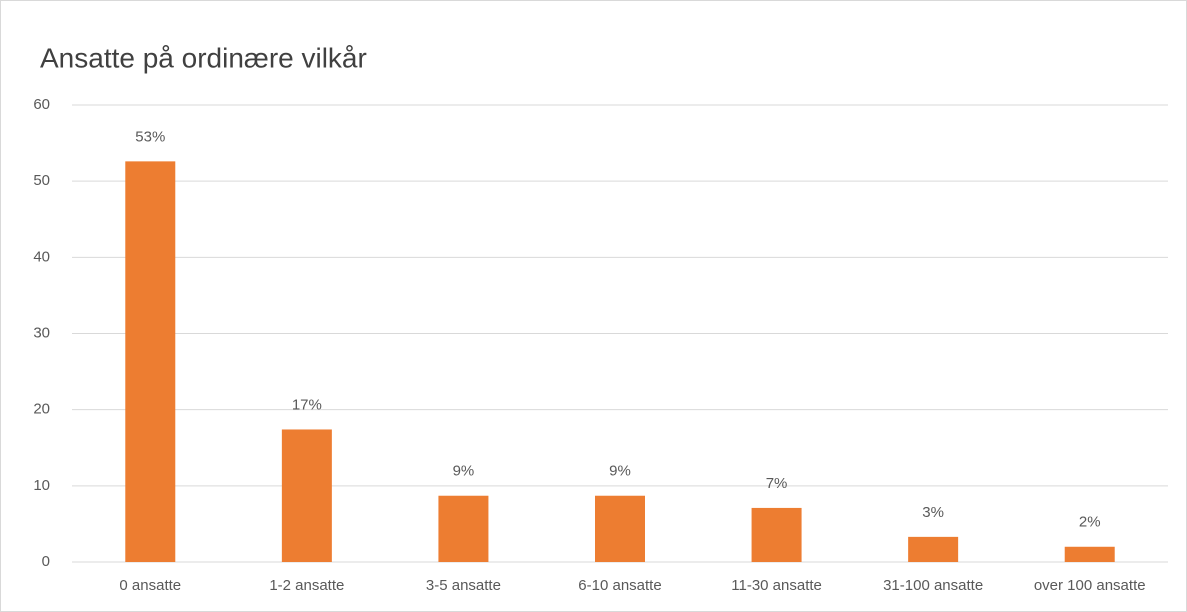 The image size is (1187, 612). What do you see at coordinates (619, 585) in the screenshot?
I see `x-tick-label: 6-10 ansatte` at bounding box center [619, 585].